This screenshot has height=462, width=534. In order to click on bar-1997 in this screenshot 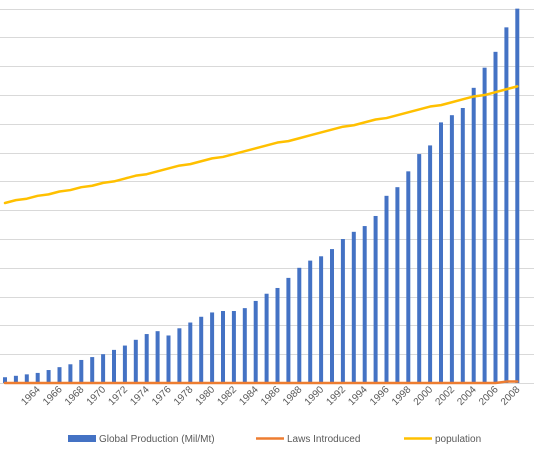, I will do `click(397, 285)`.